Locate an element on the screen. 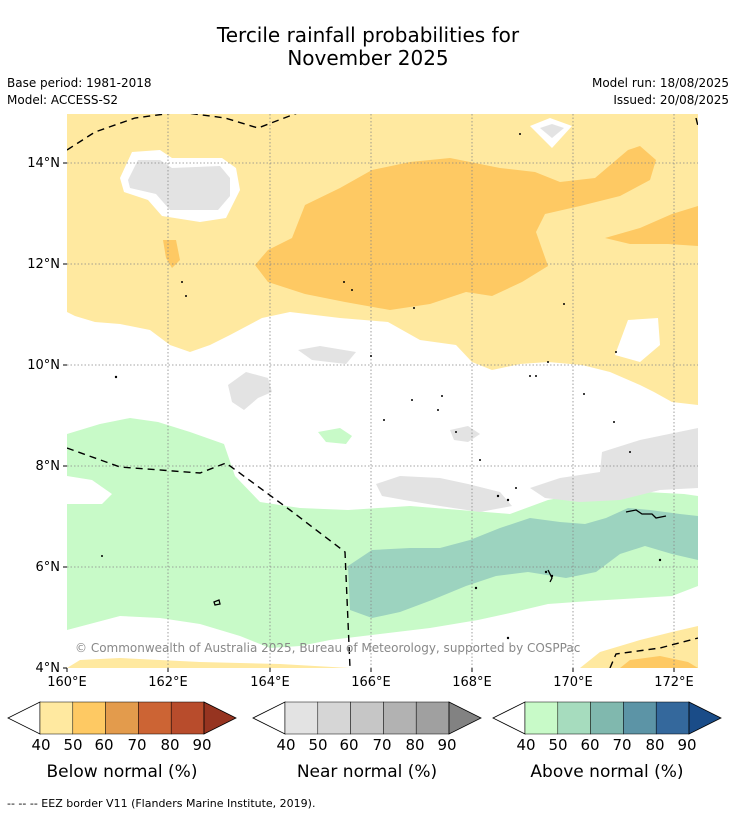 This screenshot has width=736, height=816. cb-above-tick-70: 70 is located at coordinates (622, 745).